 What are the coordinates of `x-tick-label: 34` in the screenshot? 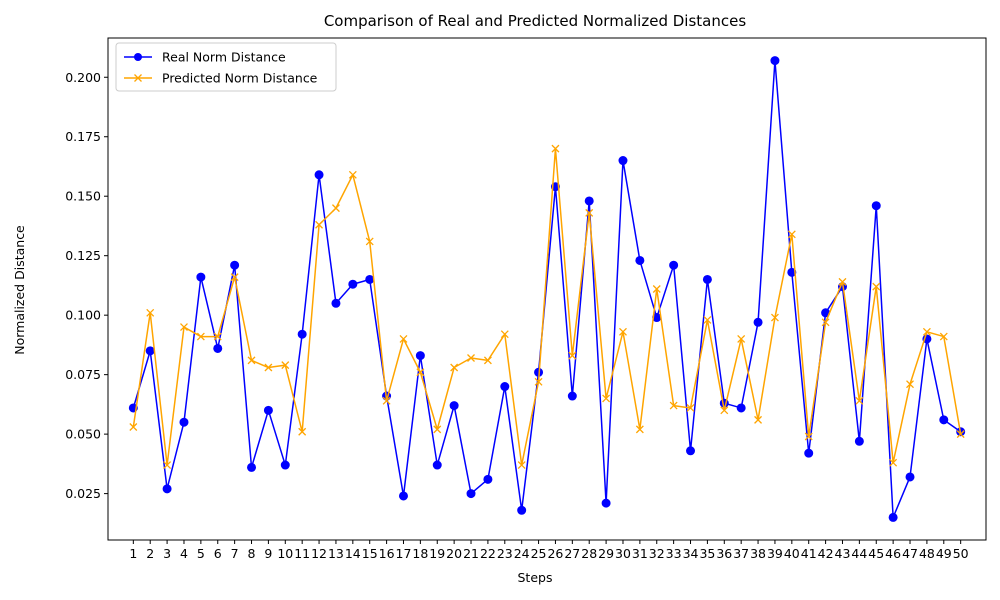 It's located at (691, 553).